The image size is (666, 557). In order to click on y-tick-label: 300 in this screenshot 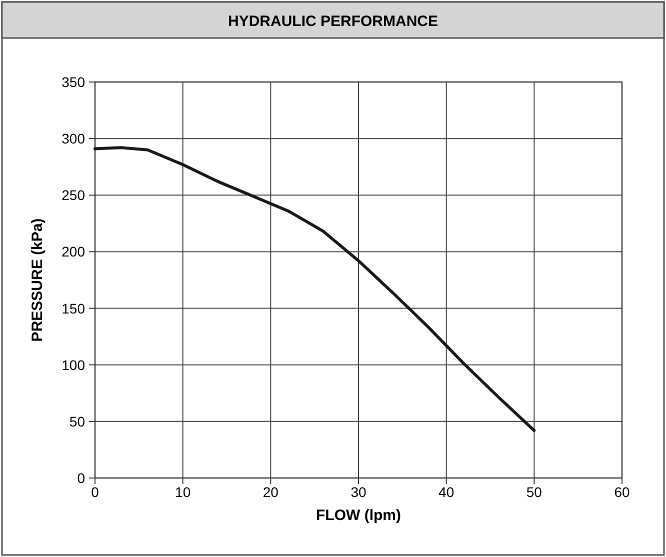, I will do `click(74, 138)`.